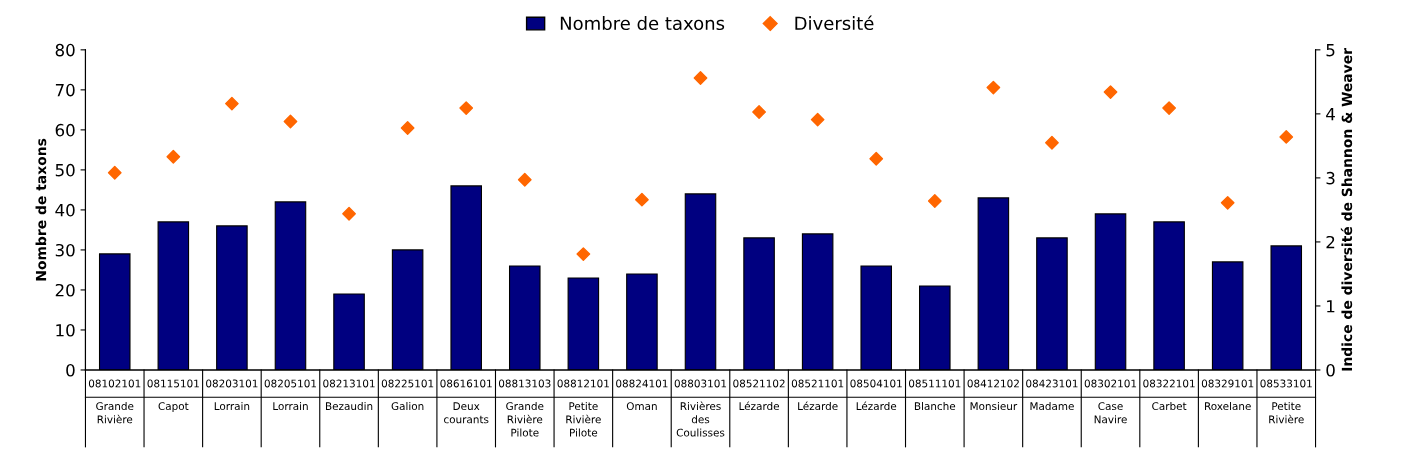  What do you see at coordinates (834, 23) in the screenshot?
I see `legend-label: Diversité` at bounding box center [834, 23].